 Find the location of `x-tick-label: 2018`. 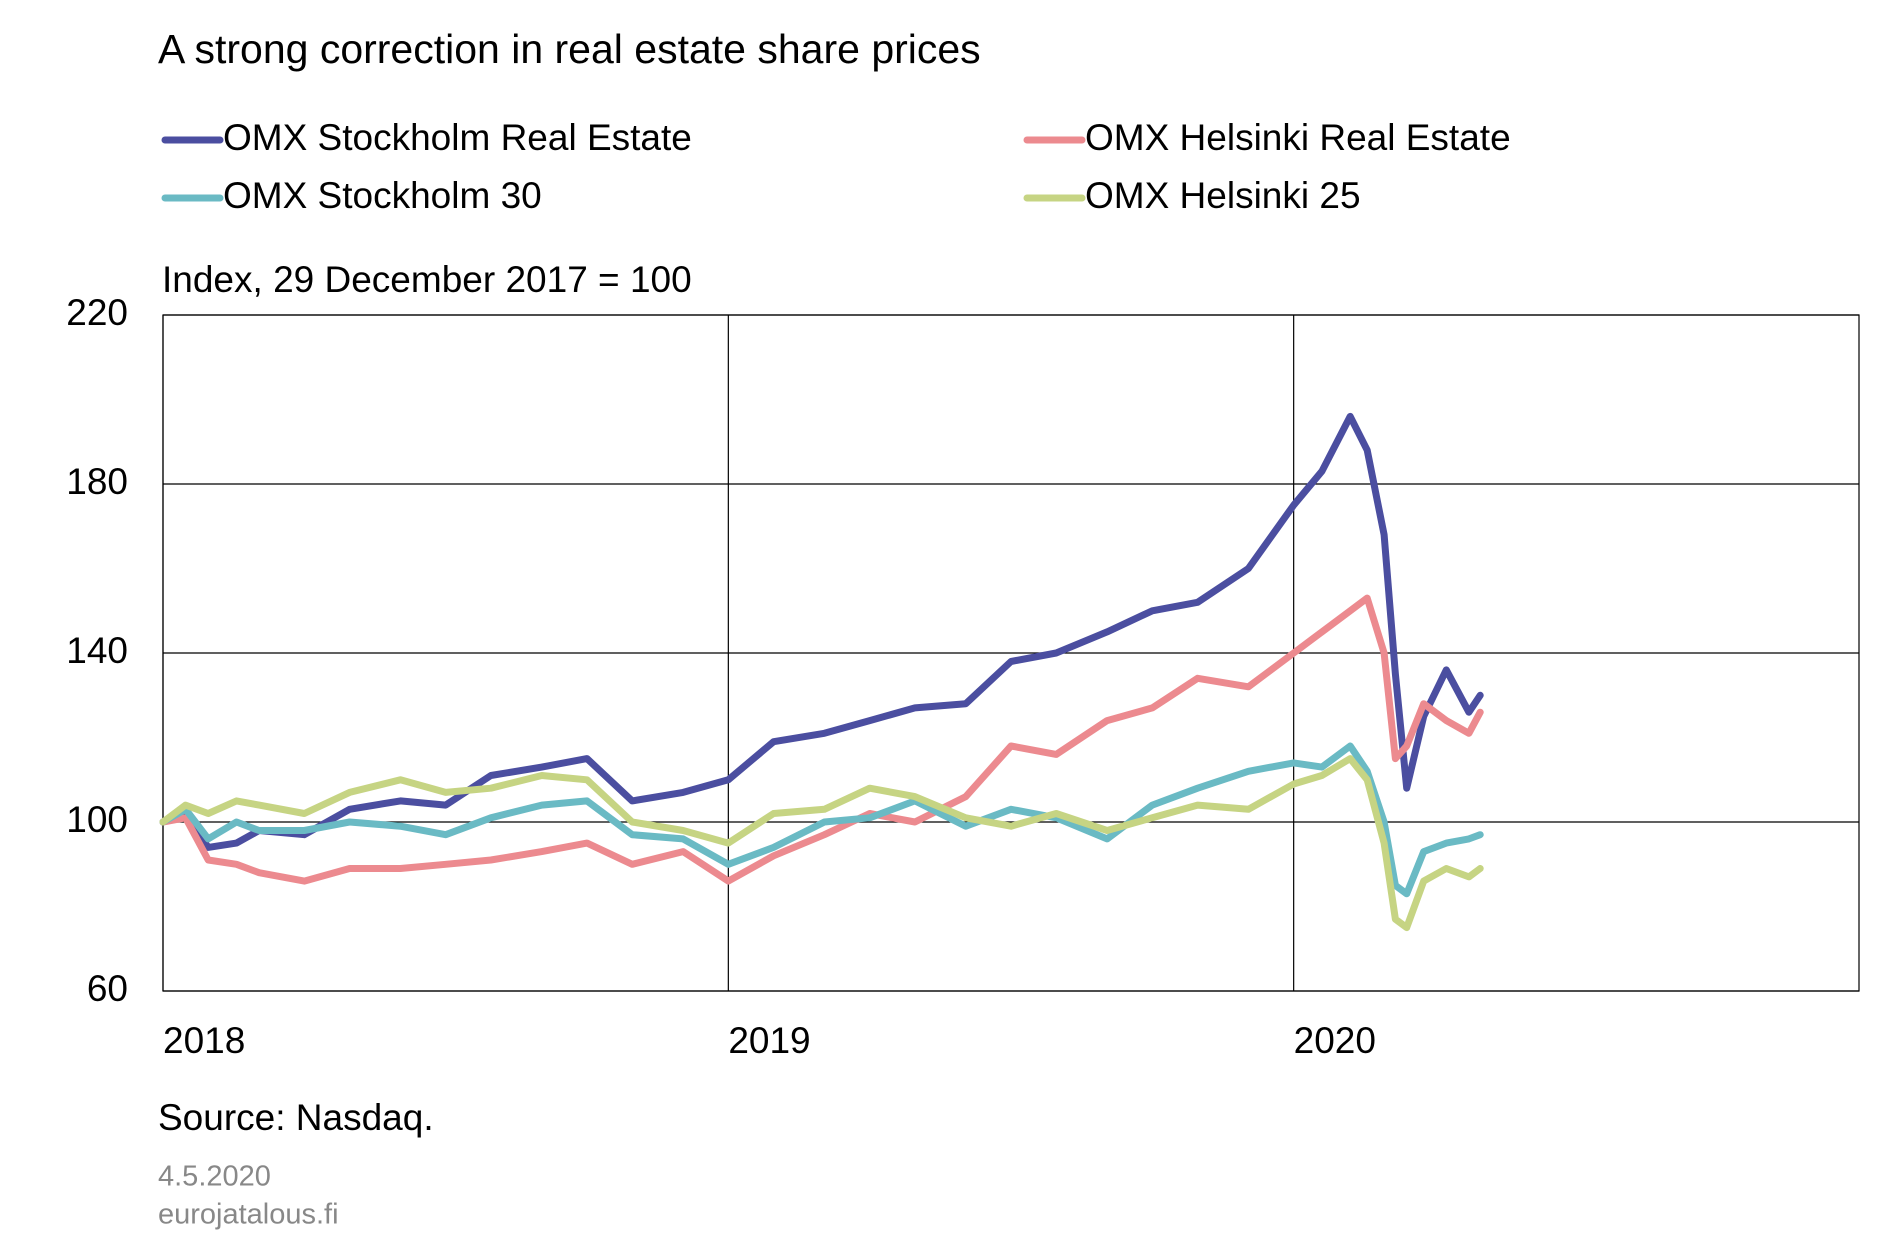

x-tick-label: 2018 is located at coordinates (204, 1040).